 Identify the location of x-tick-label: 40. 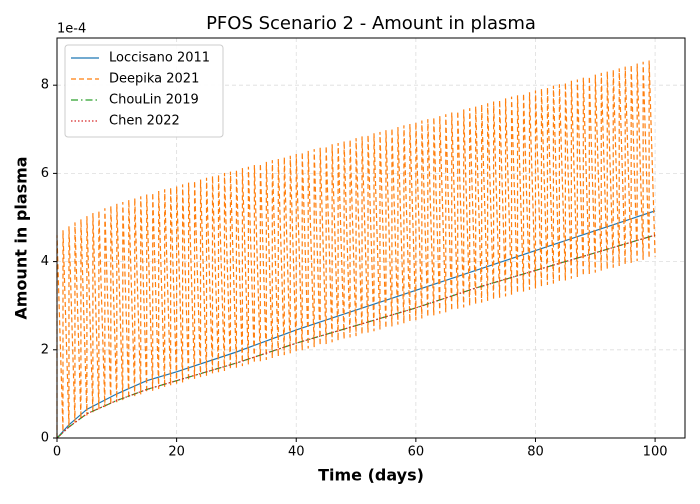
(296, 452).